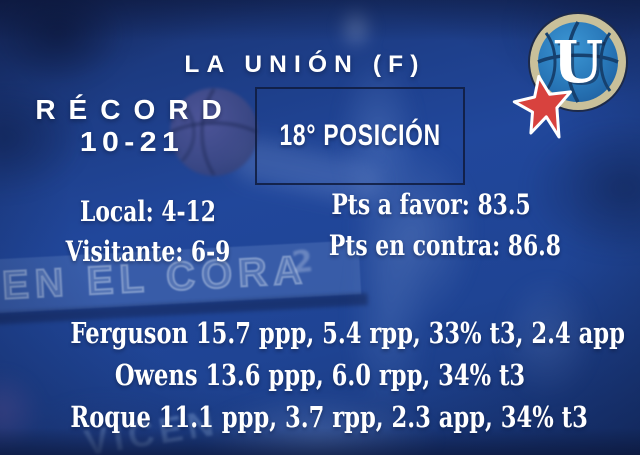 This screenshot has height=455, width=640. Describe the element at coordinates (148, 232) in the screenshot. I see `home-away-splits: Local: 4-12 Visitante: 6-9` at that location.